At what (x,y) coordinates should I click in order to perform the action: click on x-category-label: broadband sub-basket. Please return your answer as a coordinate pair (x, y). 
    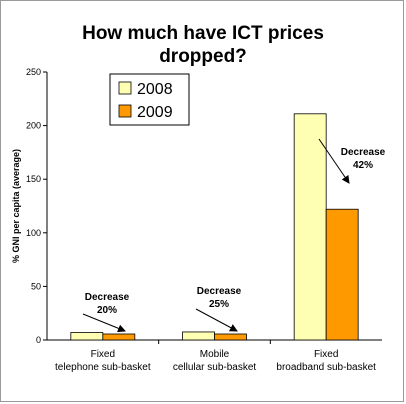
    Looking at the image, I should click on (326, 367).